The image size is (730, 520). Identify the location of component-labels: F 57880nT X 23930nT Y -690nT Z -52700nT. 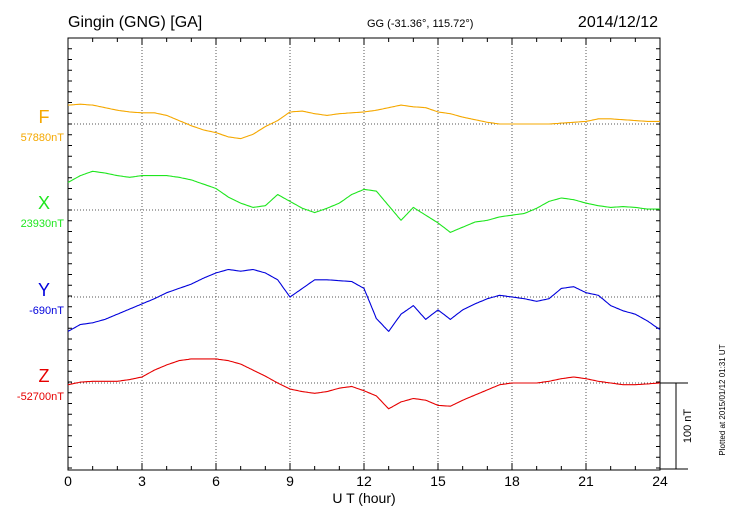
(40, 255).